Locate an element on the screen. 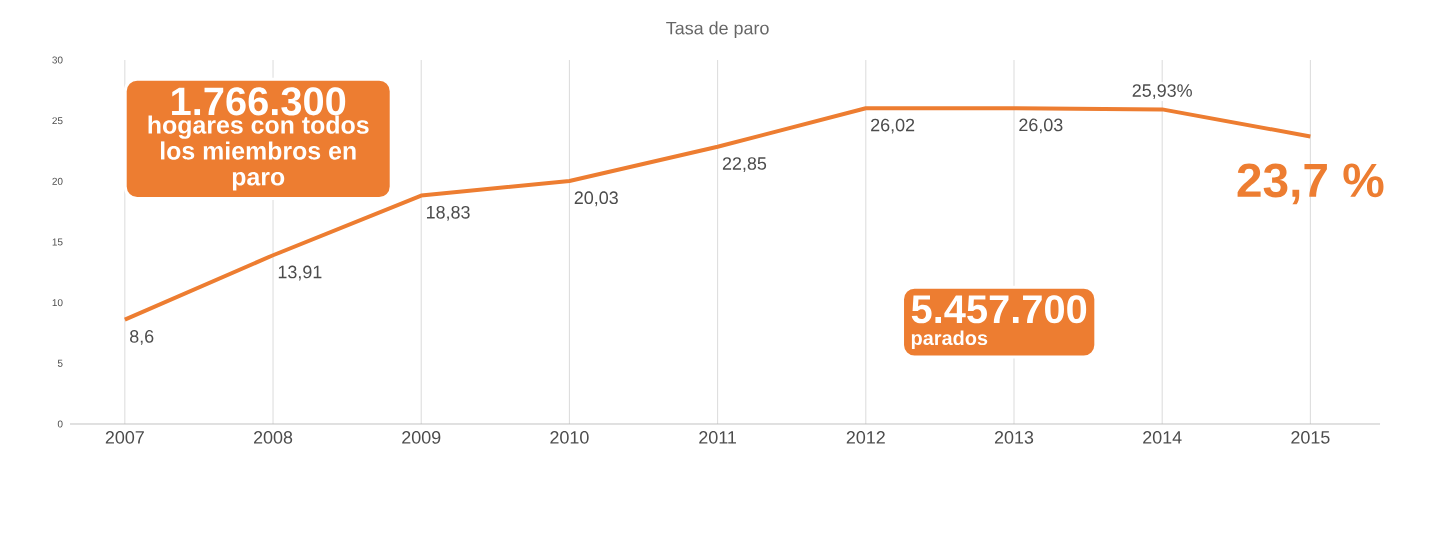  text: 8,6 is located at coordinates (142, 337).